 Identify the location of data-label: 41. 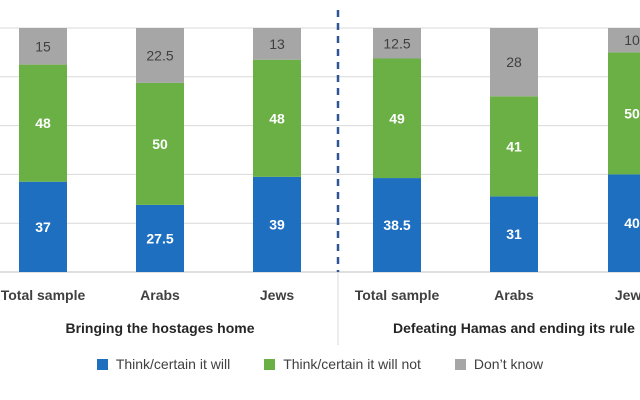
(514, 146).